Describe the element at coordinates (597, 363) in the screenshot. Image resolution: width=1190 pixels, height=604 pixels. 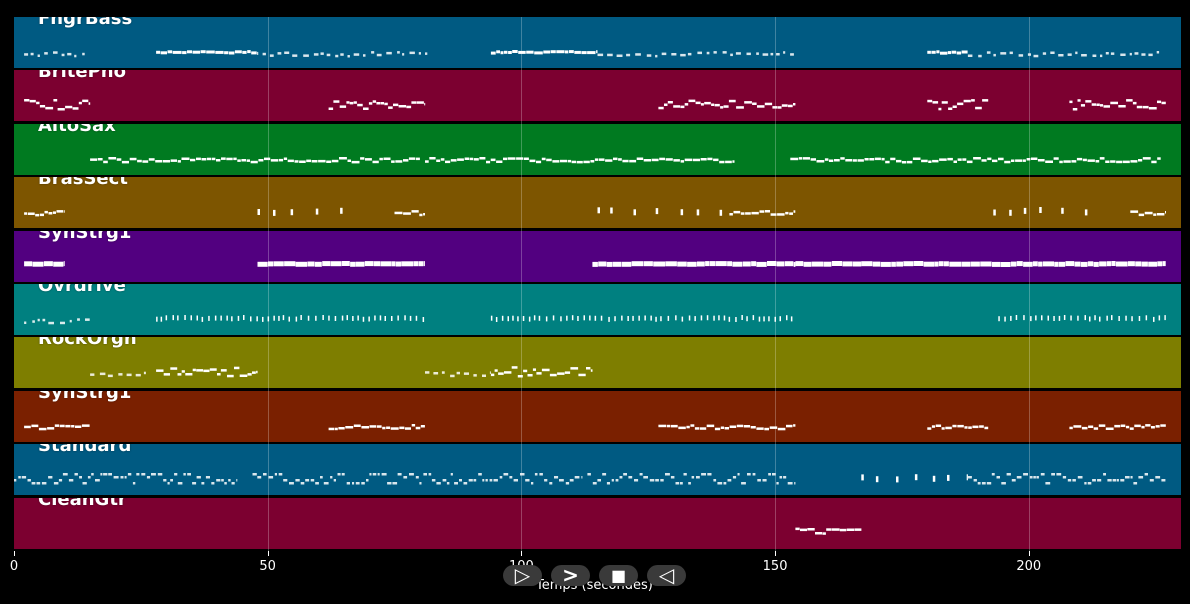
I see `track-rockorgn: RockOrgn` at that location.